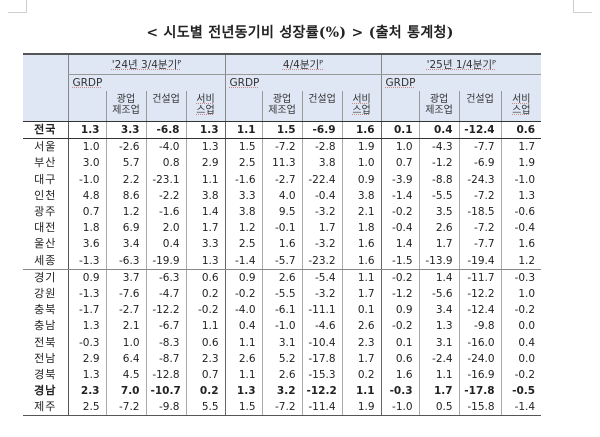 This screenshot has height=437, width=600. Describe the element at coordinates (46, 244) in the screenshot. I see `region-name: 울산` at that location.